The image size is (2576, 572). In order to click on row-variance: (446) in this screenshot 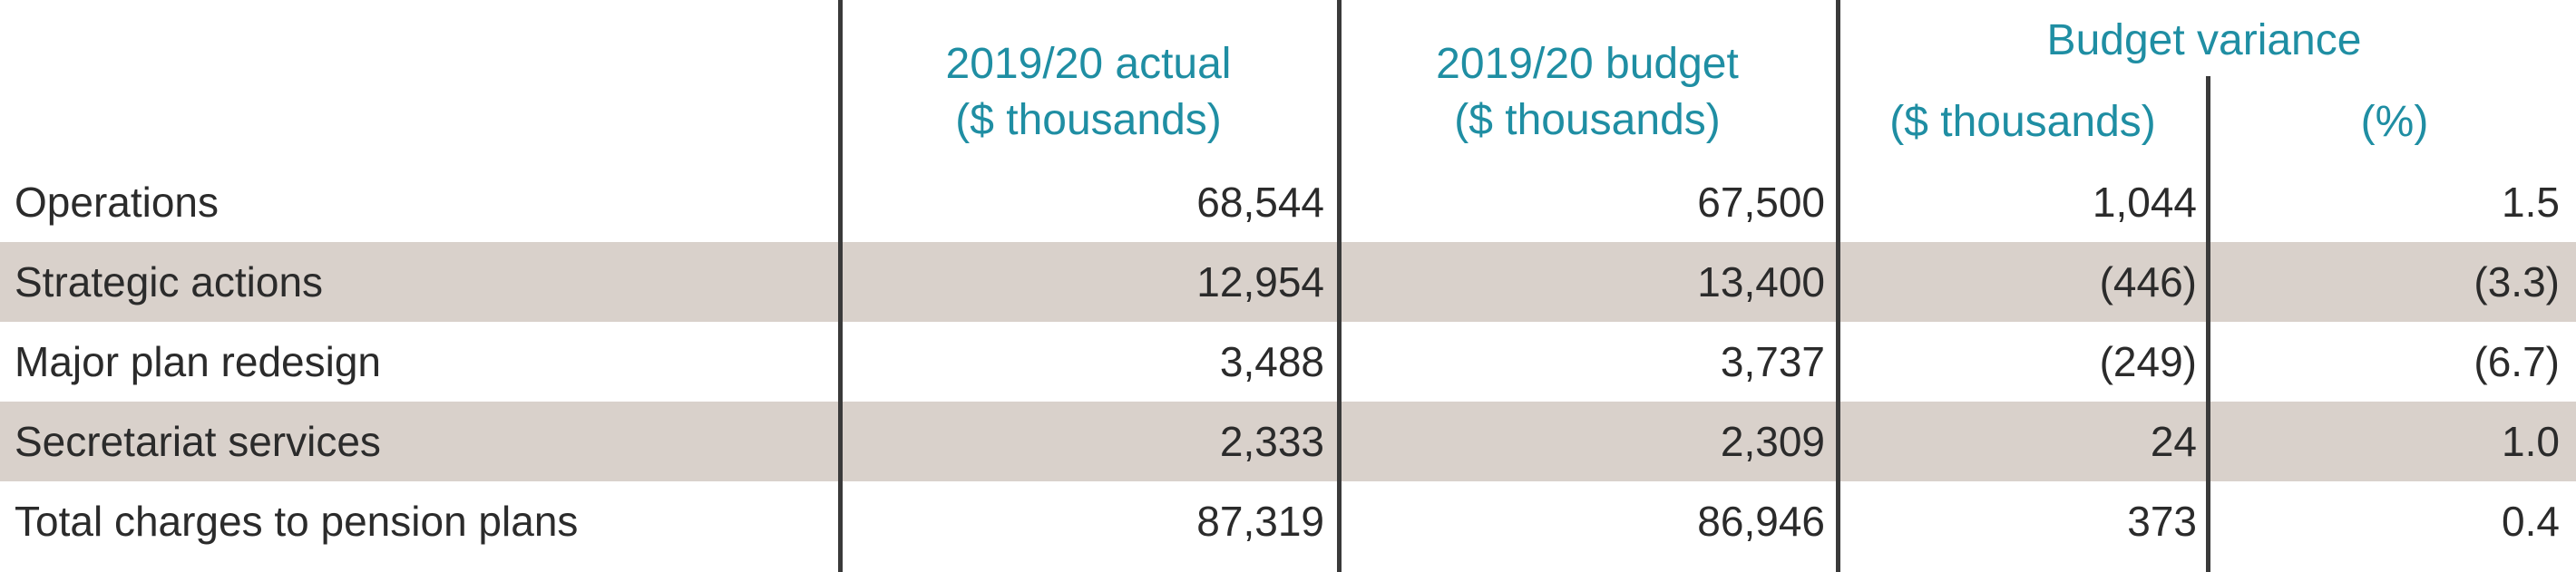, I will do `click(2148, 281)`.